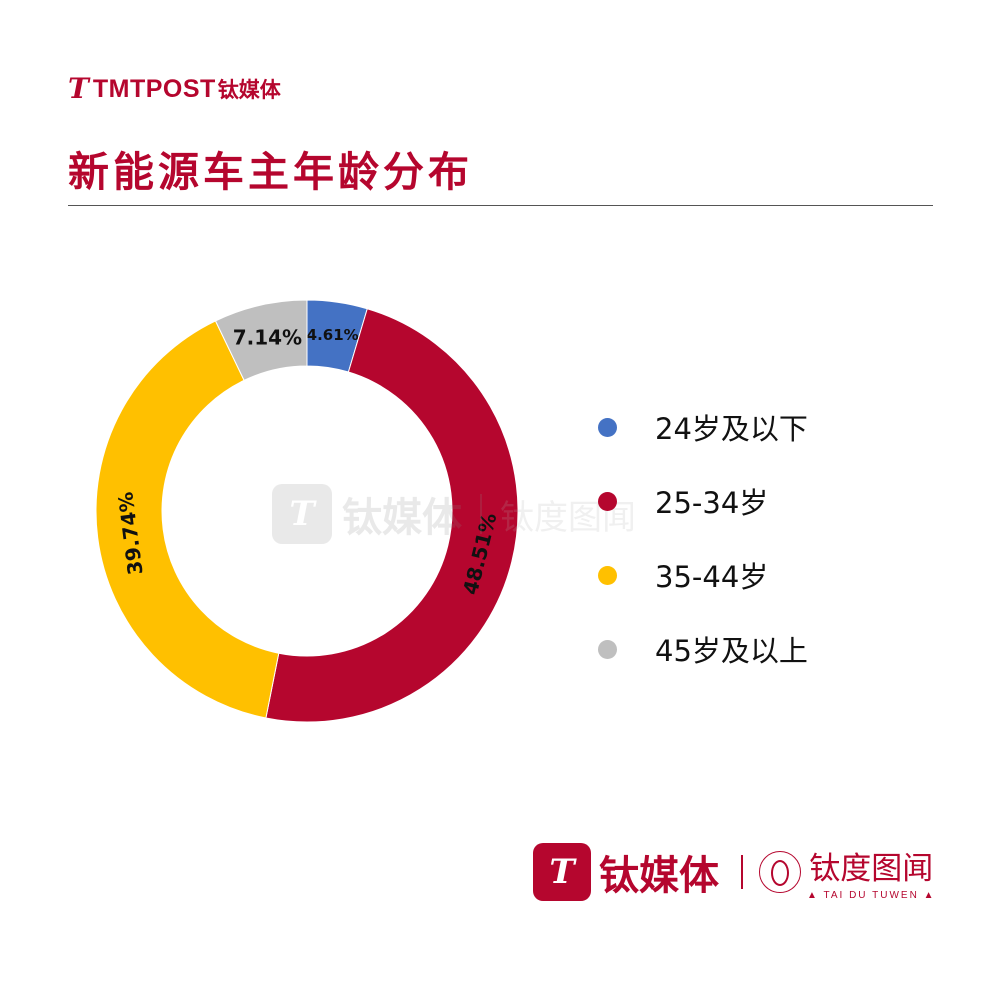 The width and height of the screenshot is (1000, 981). Describe the element at coordinates (500, 205) in the screenshot. I see `title-divider` at that location.